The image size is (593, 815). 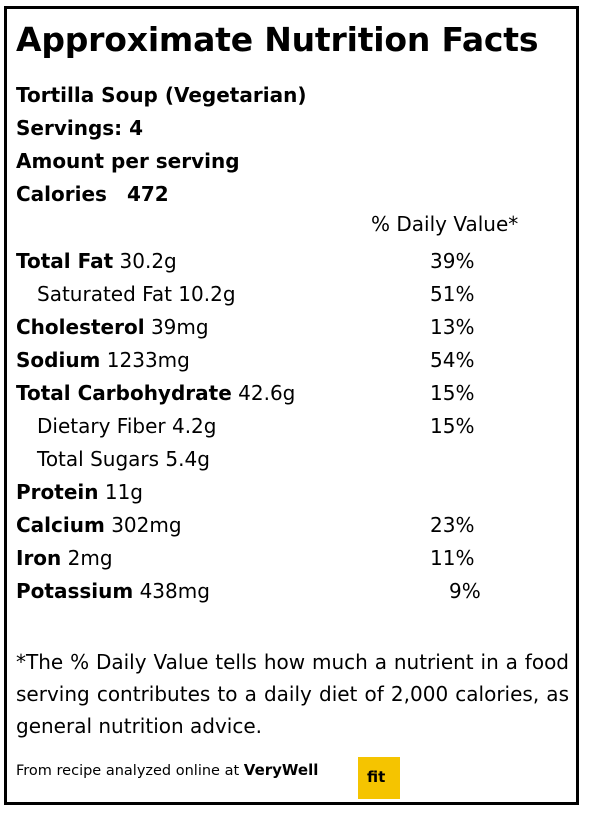 I want to click on nutrient-name: Total Carbohydrate, so click(x=124, y=393).